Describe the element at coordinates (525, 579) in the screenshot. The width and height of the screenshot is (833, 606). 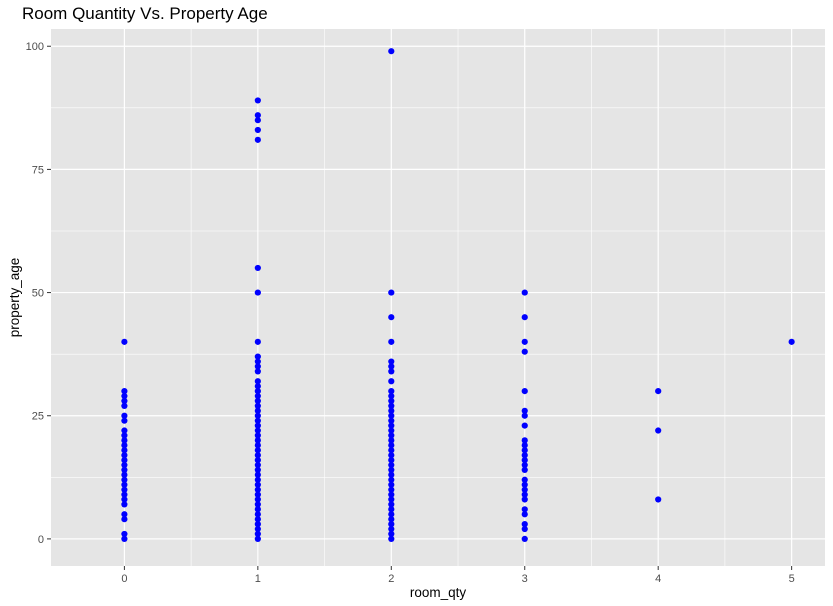
I see `x-tick-label: 3` at that location.